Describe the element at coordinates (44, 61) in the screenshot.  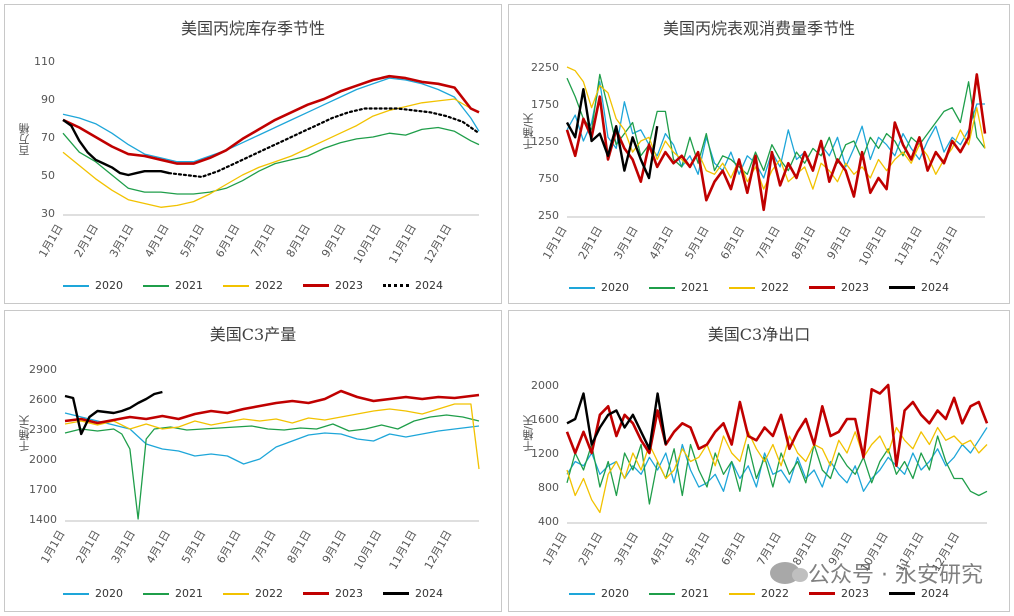
I see `y-tick-label: 110` at that location.